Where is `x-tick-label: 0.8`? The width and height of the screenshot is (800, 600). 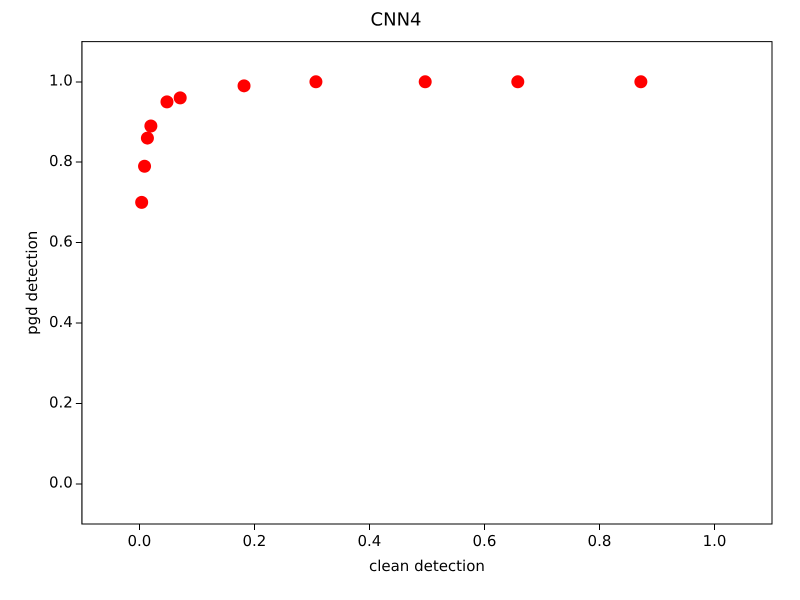 x-tick-label: 0.8 is located at coordinates (600, 541).